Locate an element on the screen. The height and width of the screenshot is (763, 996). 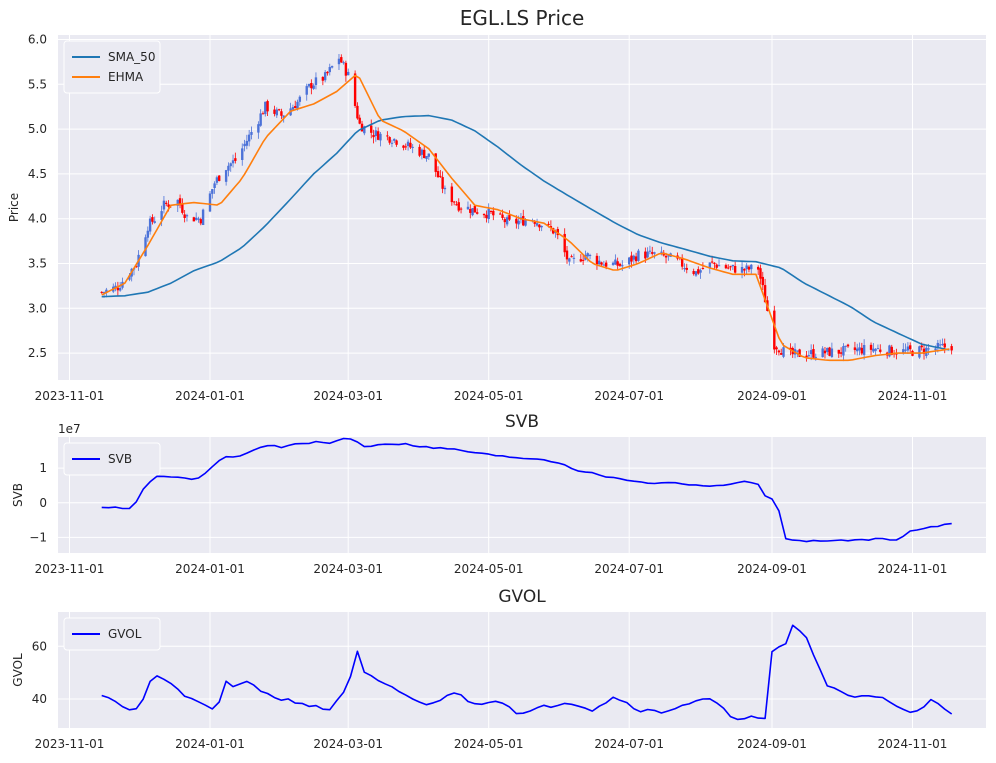
x-tick-label: 2024-07-01 is located at coordinates (629, 396).